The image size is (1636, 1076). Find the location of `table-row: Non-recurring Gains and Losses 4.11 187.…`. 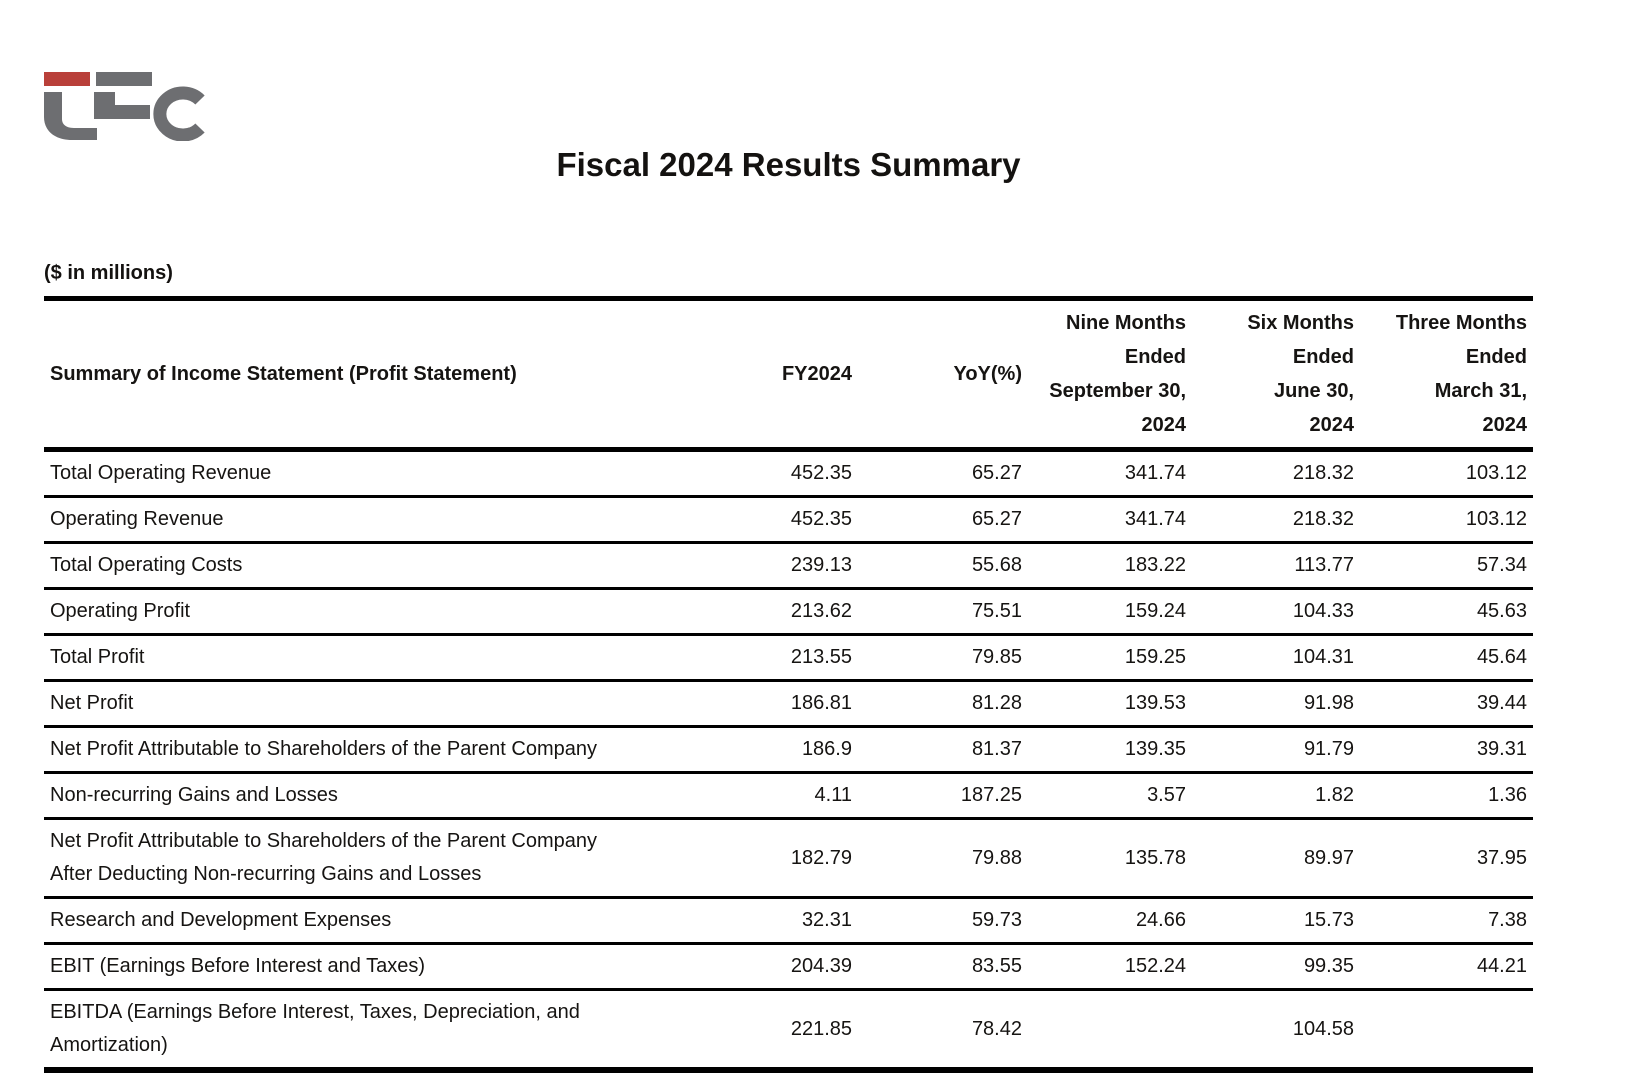

table-row: Non-recurring Gains and Losses 4.11 187.… is located at coordinates (788, 795).